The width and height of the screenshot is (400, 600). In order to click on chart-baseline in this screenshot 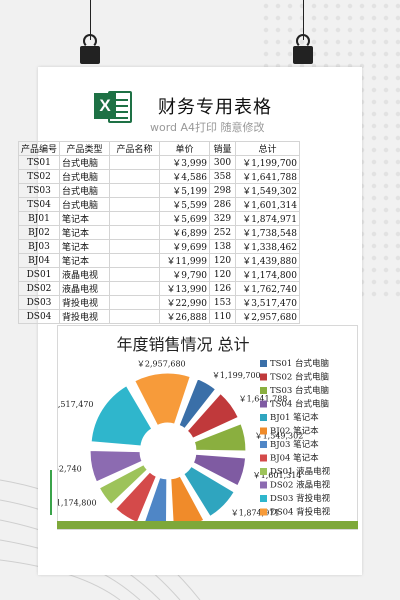, I will do `click(207, 525)`.